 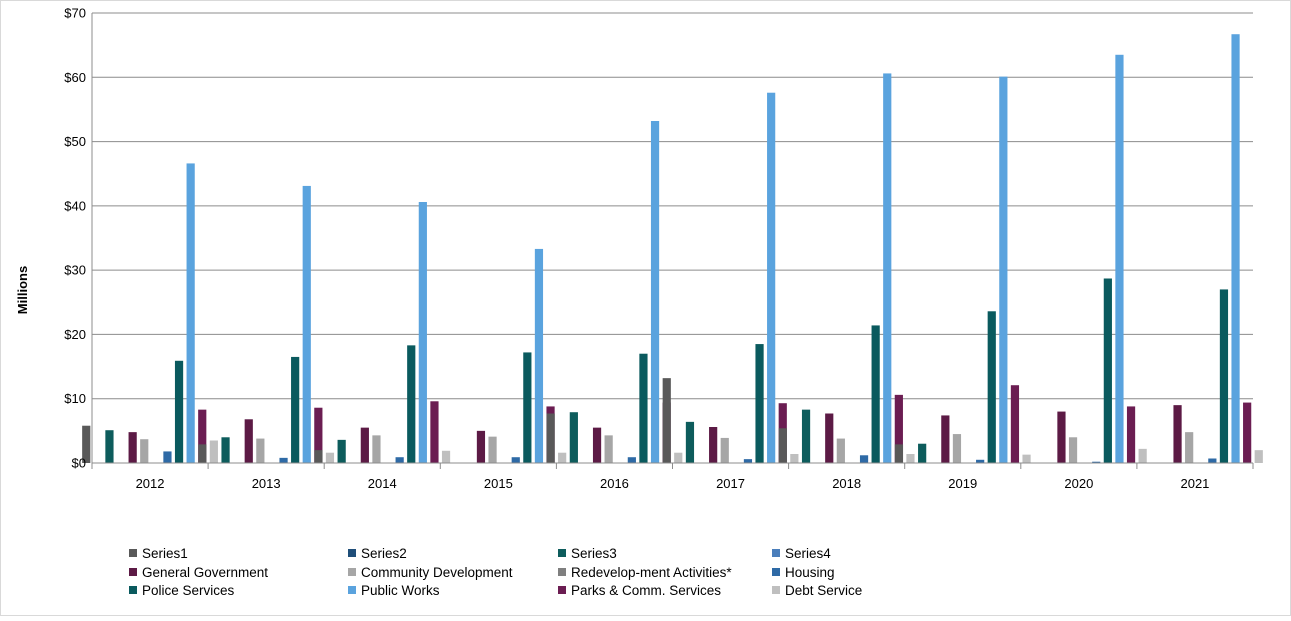 What do you see at coordinates (75, 77) in the screenshot?
I see `y-tick-label: $60` at bounding box center [75, 77].